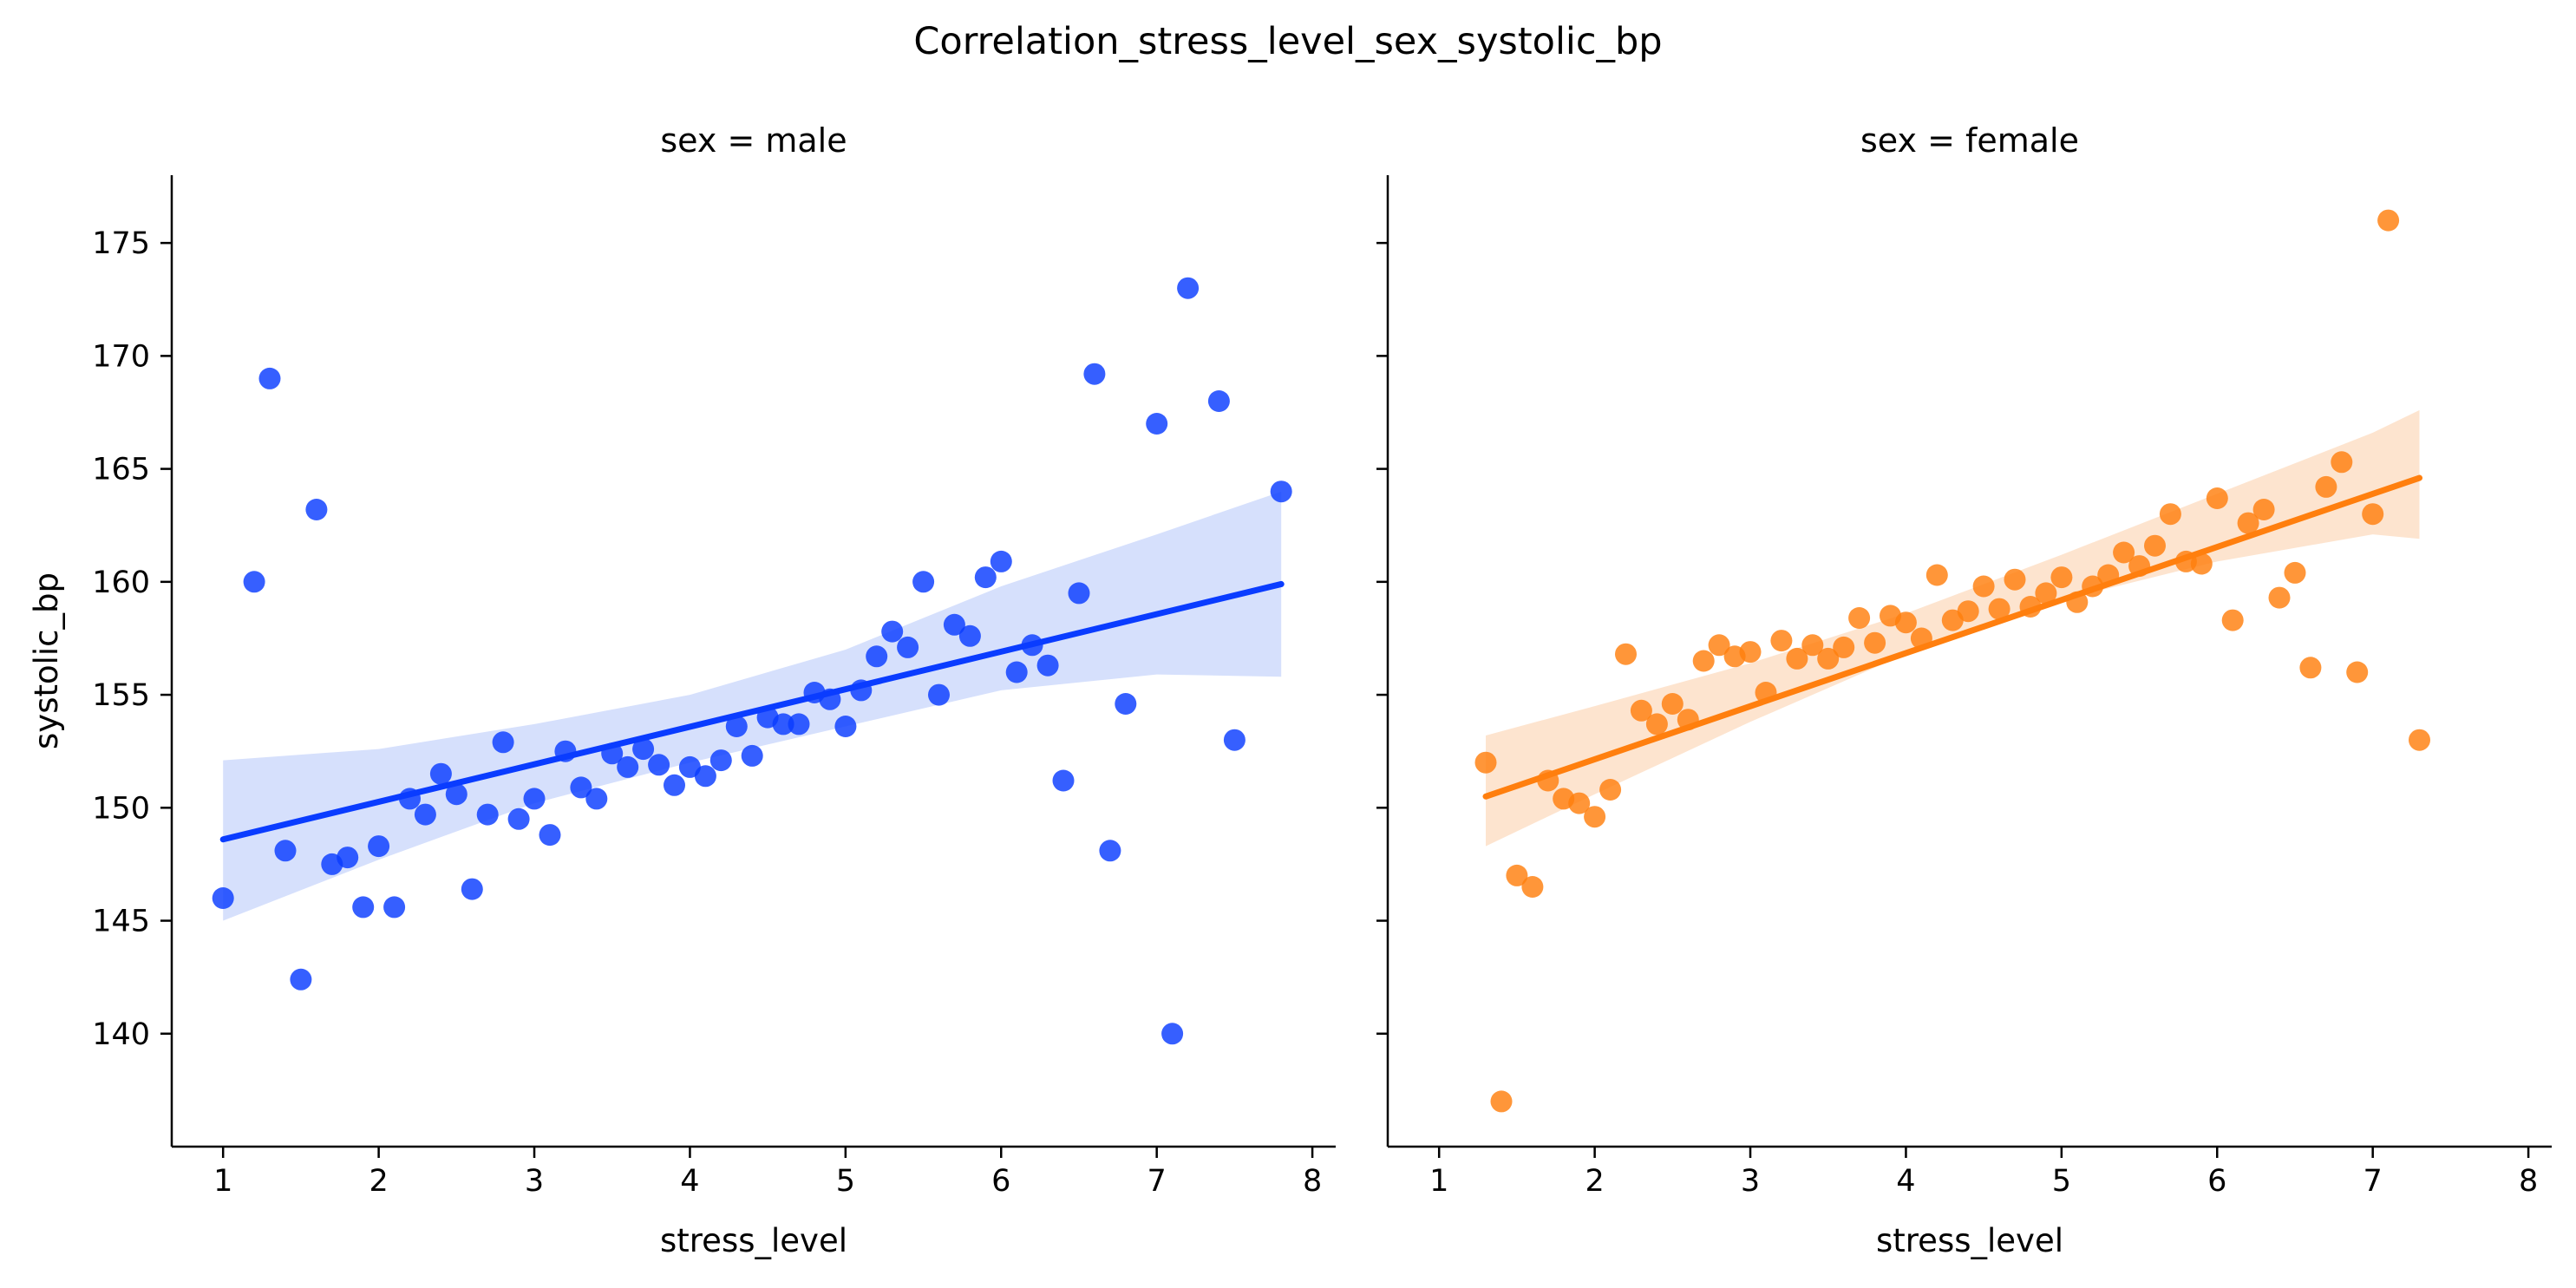 This screenshot has height=1288, width=2576. I want to click on x-axis-label: stress_level, so click(1969, 1240).